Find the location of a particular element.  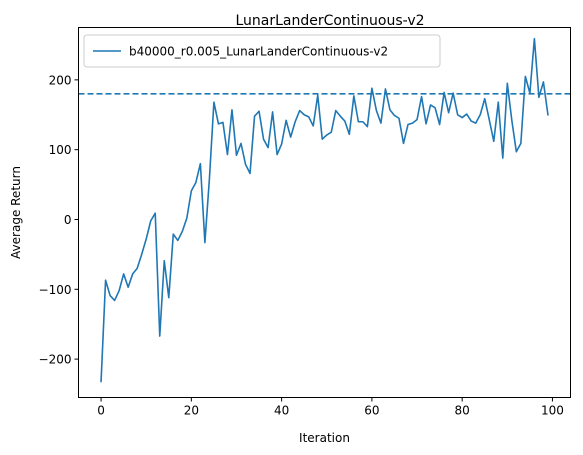

y-axis-label: Average Return is located at coordinates (16, 212).